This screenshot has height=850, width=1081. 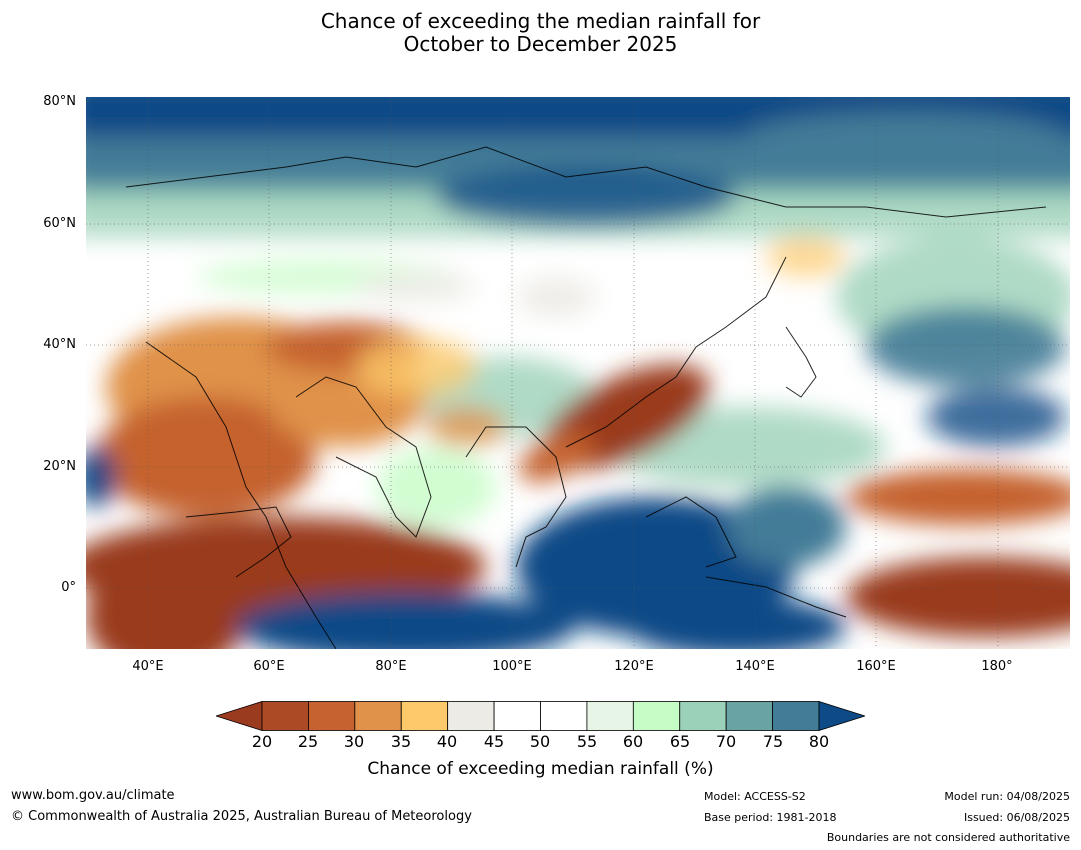 What do you see at coordinates (1007, 796) in the screenshot?
I see `model-run-date: Model run: 04/08/2025` at bounding box center [1007, 796].